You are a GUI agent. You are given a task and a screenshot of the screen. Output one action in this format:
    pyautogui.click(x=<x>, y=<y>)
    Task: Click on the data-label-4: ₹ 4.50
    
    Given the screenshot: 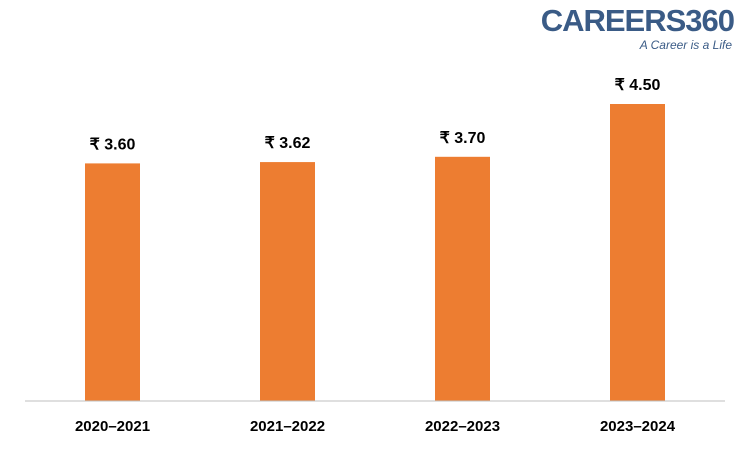 What is the action you would take?
    pyautogui.click(x=638, y=85)
    